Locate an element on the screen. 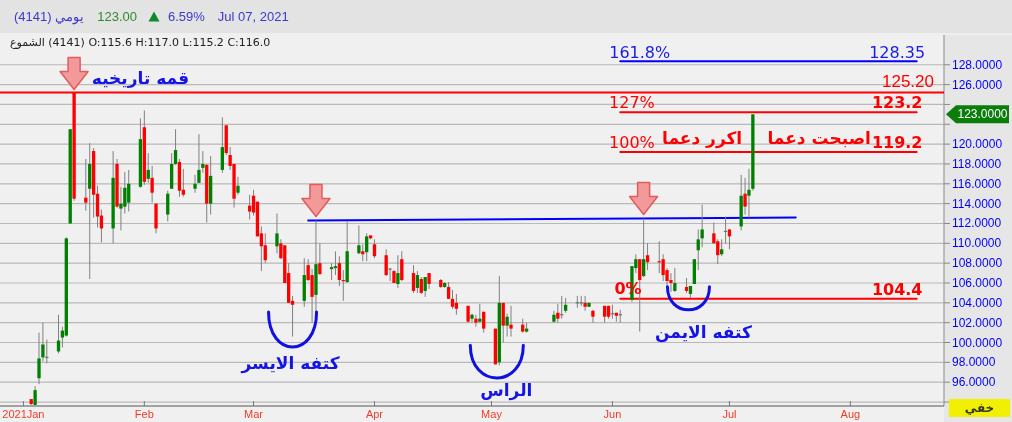 The image size is (1012, 422). annotation: كتفه الايسر is located at coordinates (290, 363).